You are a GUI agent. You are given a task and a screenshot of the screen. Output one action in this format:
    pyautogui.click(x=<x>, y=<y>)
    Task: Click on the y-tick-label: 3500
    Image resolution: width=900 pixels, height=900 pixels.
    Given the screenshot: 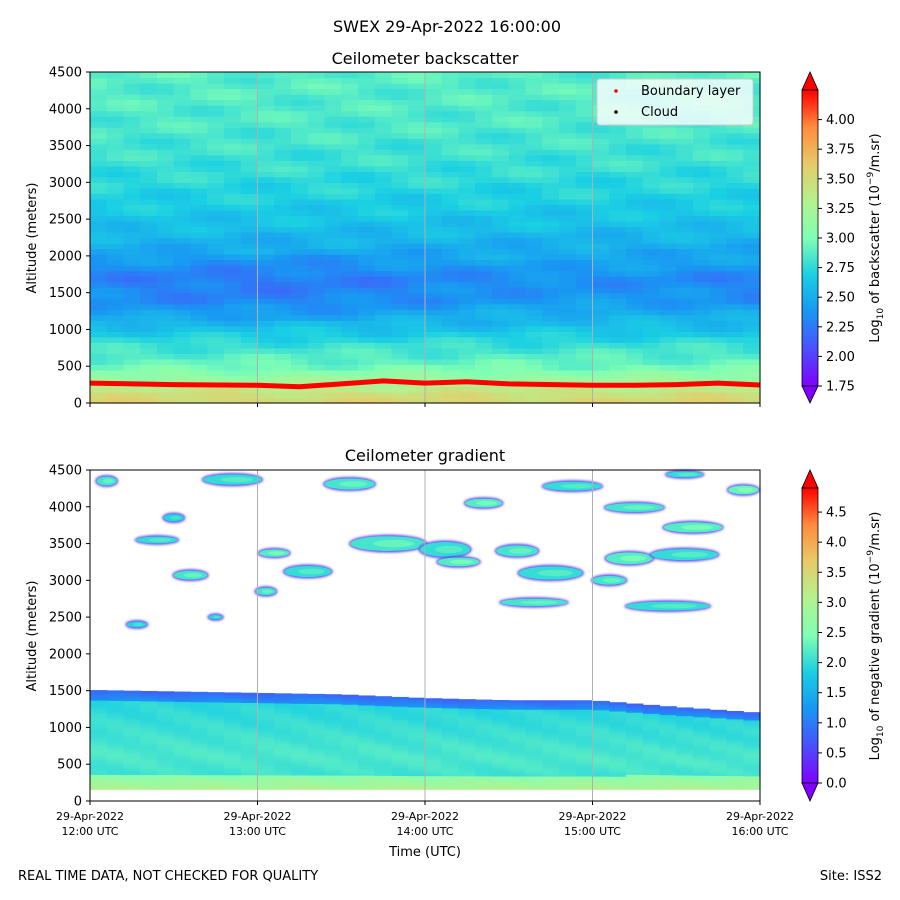 What is the action you would take?
    pyautogui.click(x=65, y=544)
    